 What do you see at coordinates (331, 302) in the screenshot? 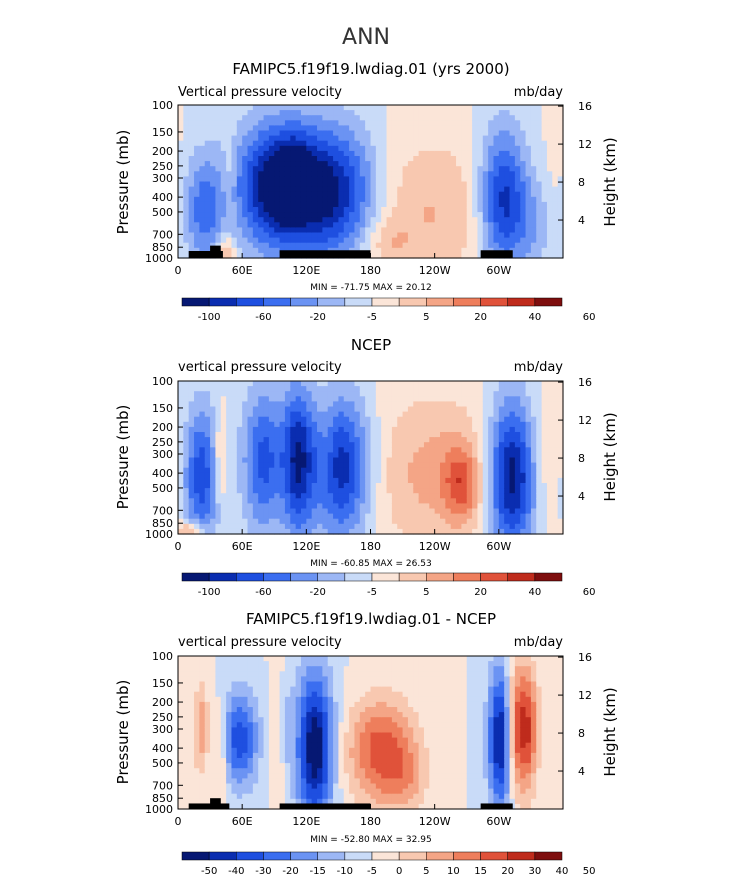
I see `colorbar-swatch` at bounding box center [331, 302].